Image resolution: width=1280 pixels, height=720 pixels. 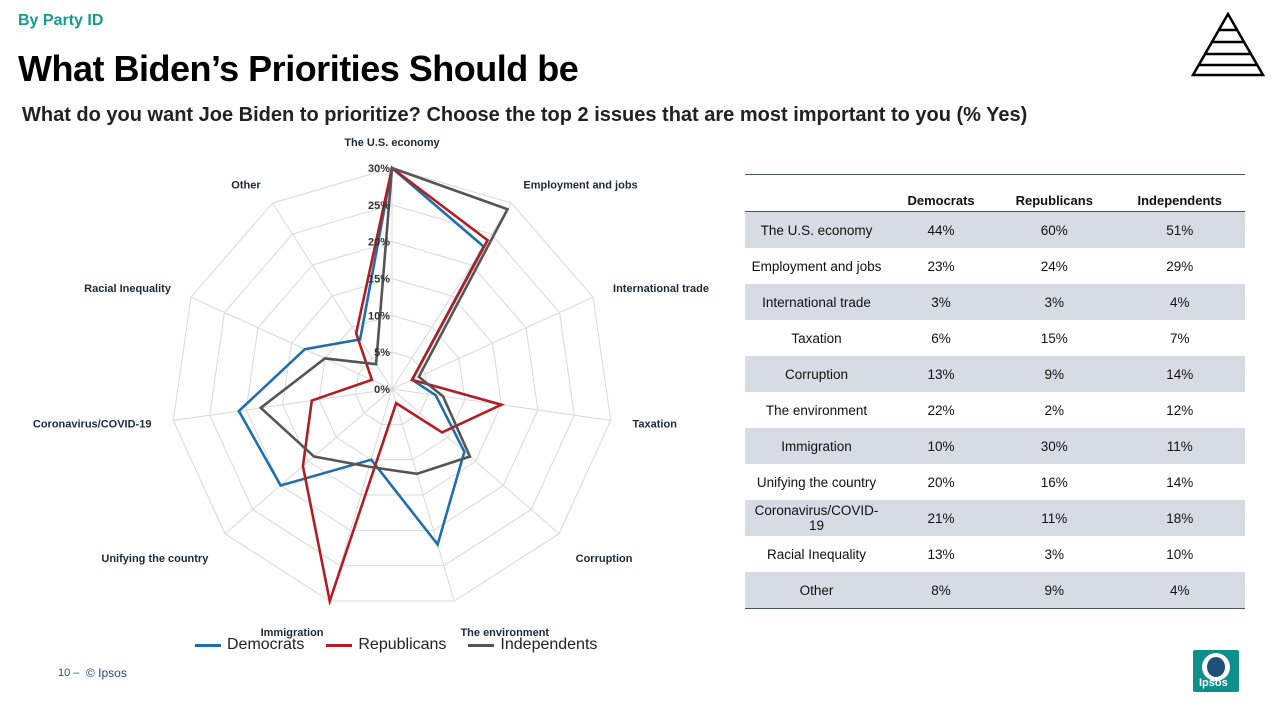 What do you see at coordinates (604, 559) in the screenshot?
I see `category-label: Corruption` at bounding box center [604, 559].